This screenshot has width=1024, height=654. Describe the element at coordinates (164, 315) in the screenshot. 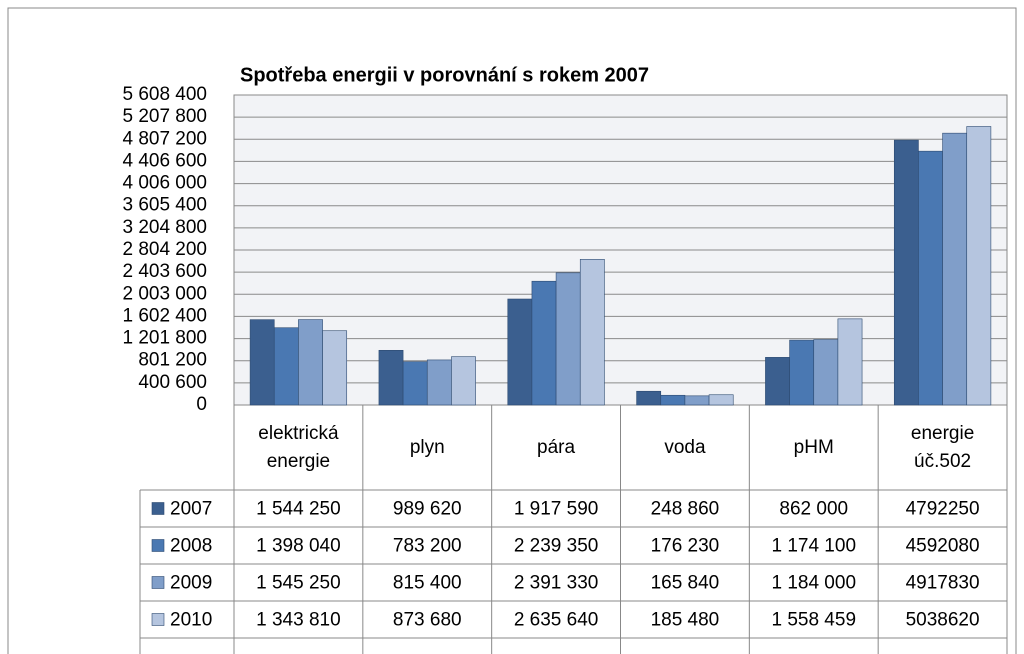

I see `y-tick-label: 1 602 400` at that location.